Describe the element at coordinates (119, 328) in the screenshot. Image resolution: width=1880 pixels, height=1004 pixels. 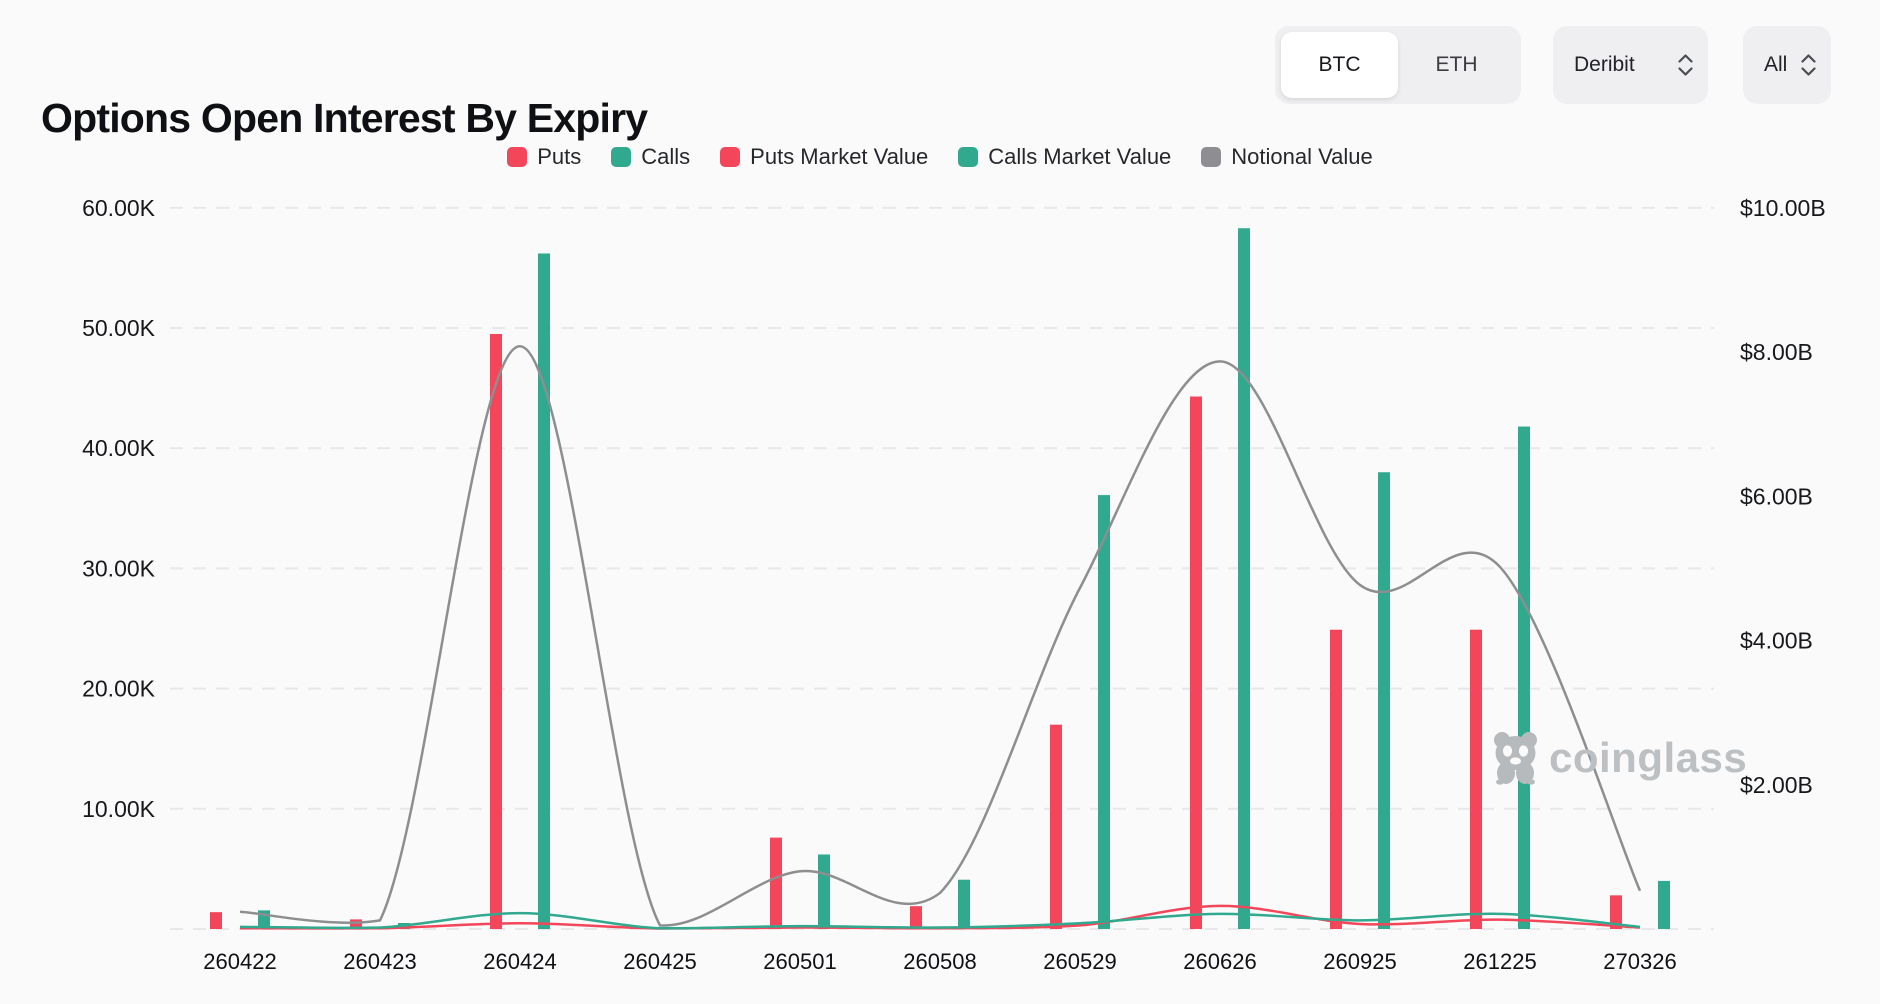
I see `left-axis-tick: 50.00K` at that location.